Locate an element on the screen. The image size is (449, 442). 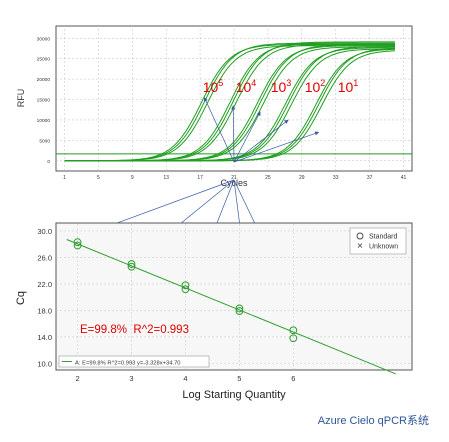
std-y-tick-label: 30.0 is located at coordinates (44, 231).